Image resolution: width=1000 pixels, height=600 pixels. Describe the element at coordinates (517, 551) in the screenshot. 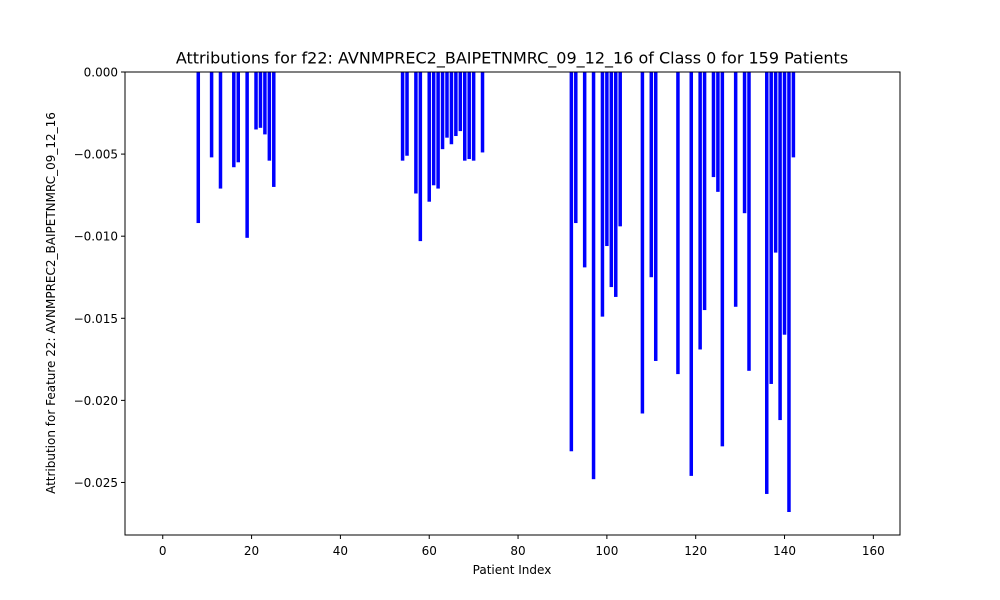

I see `x-tick-label: 80` at that location.